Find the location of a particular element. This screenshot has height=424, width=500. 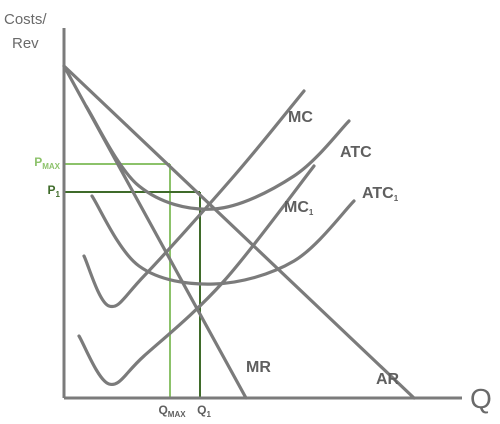

mr-label: MR is located at coordinates (258, 367).